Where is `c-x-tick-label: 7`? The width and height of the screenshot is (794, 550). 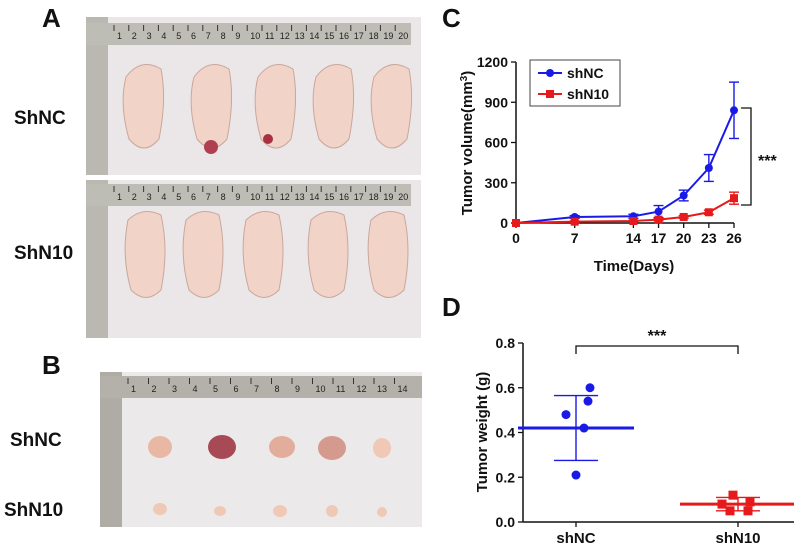 c-x-tick-label: 7 is located at coordinates (575, 238).